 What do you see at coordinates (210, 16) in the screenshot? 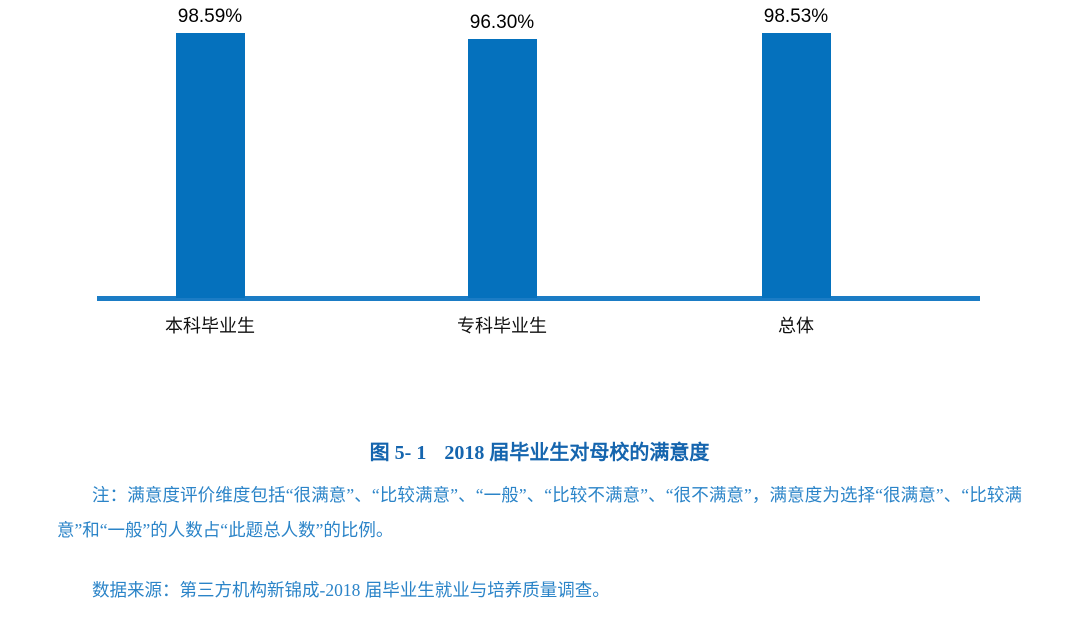
I see `bar-value-label: 98.59%` at bounding box center [210, 16].